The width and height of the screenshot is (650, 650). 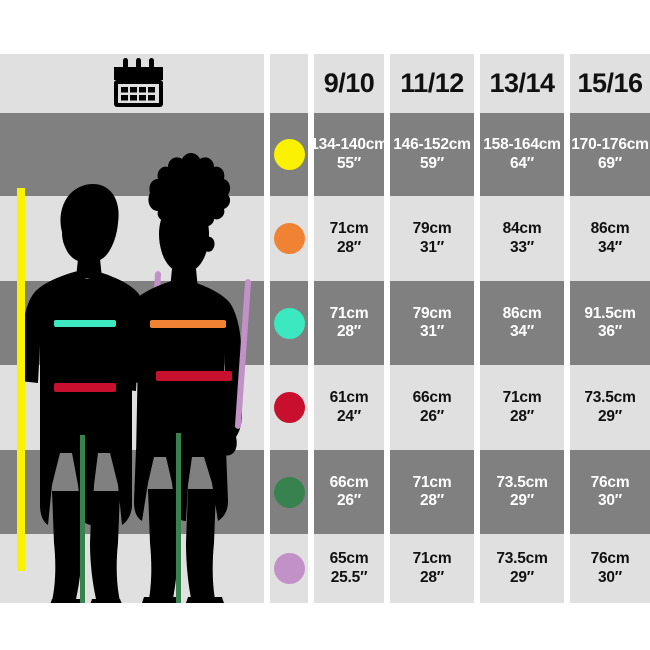 What do you see at coordinates (610, 163) in the screenshot?
I see `value-inch: 69″` at bounding box center [610, 163].